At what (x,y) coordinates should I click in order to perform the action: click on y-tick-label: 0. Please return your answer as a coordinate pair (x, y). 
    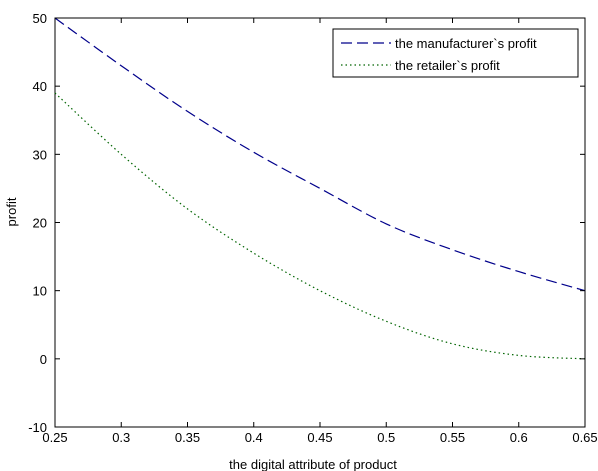
    Looking at the image, I should click on (43, 359).